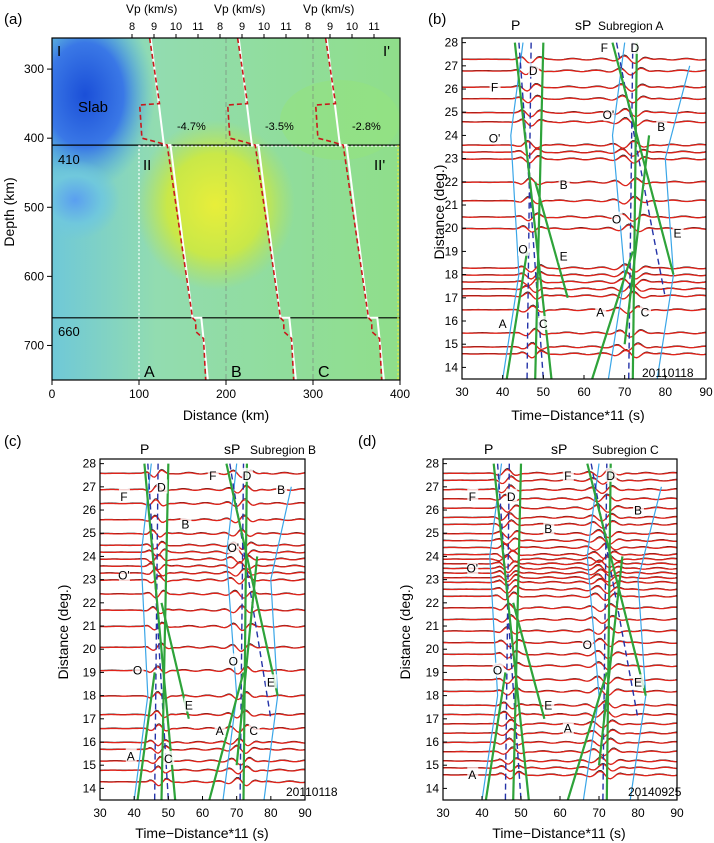  What do you see at coordinates (513, 211) in the screenshot?
I see `branch-O-P` at bounding box center [513, 211].